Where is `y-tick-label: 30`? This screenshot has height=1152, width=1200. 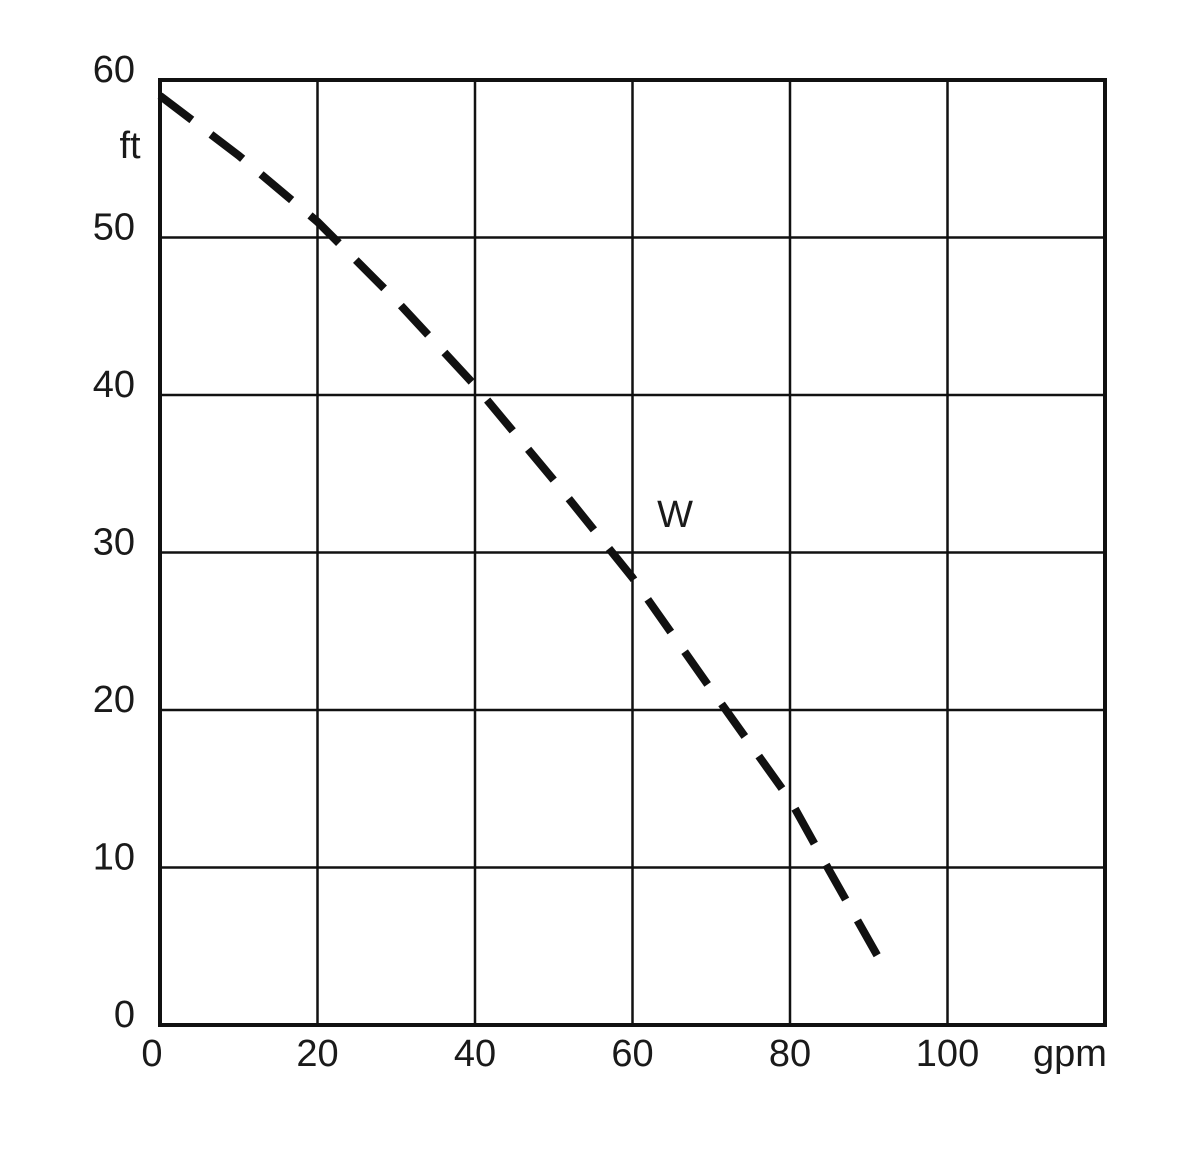
y-tick-label: 30 is located at coordinates (114, 543).